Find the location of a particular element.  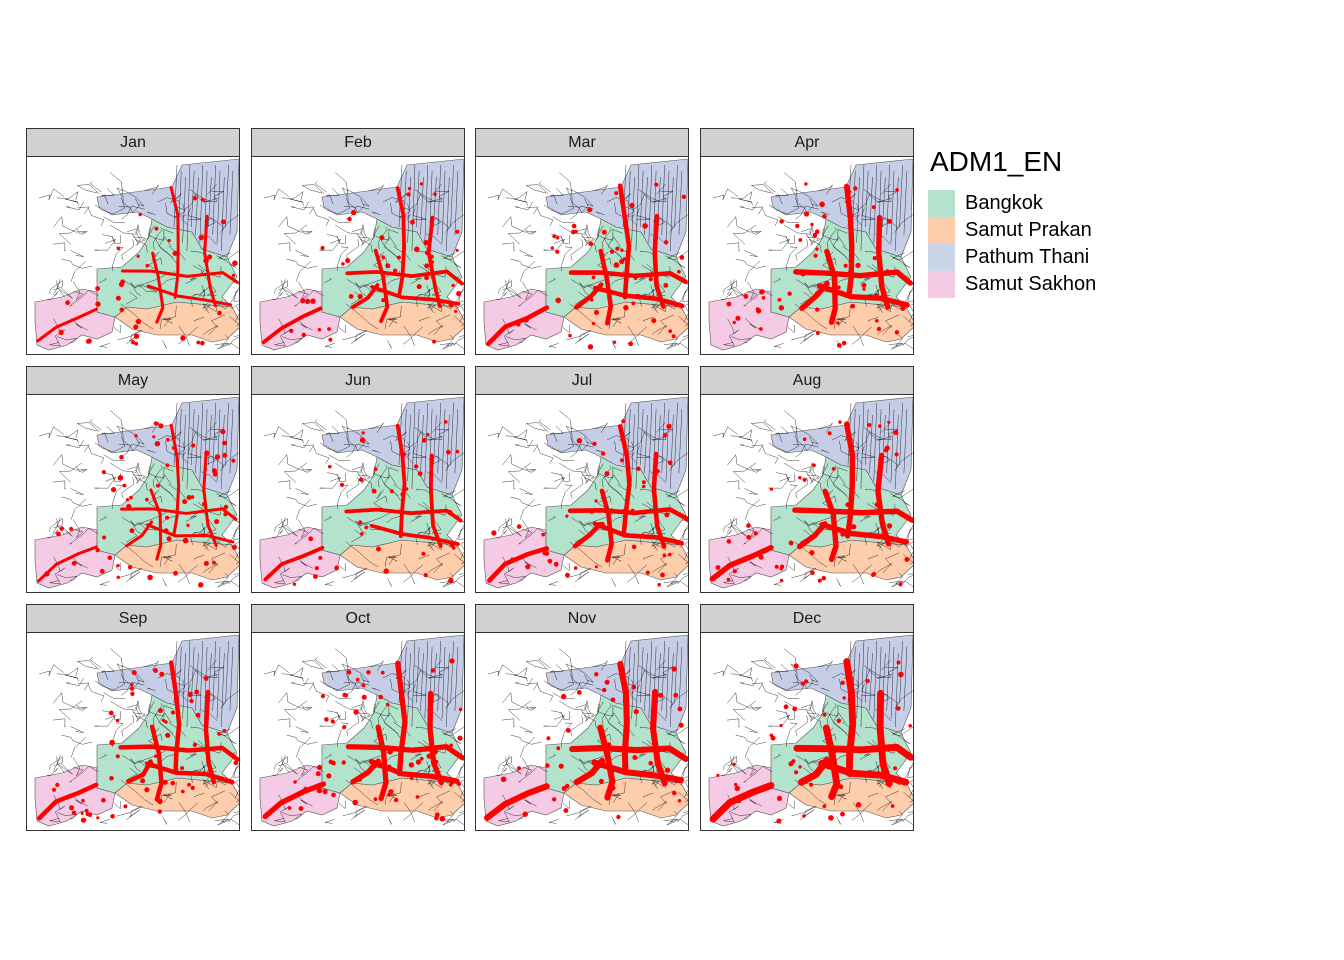

facet-panel-dec: Dec is located at coordinates (807, 717).